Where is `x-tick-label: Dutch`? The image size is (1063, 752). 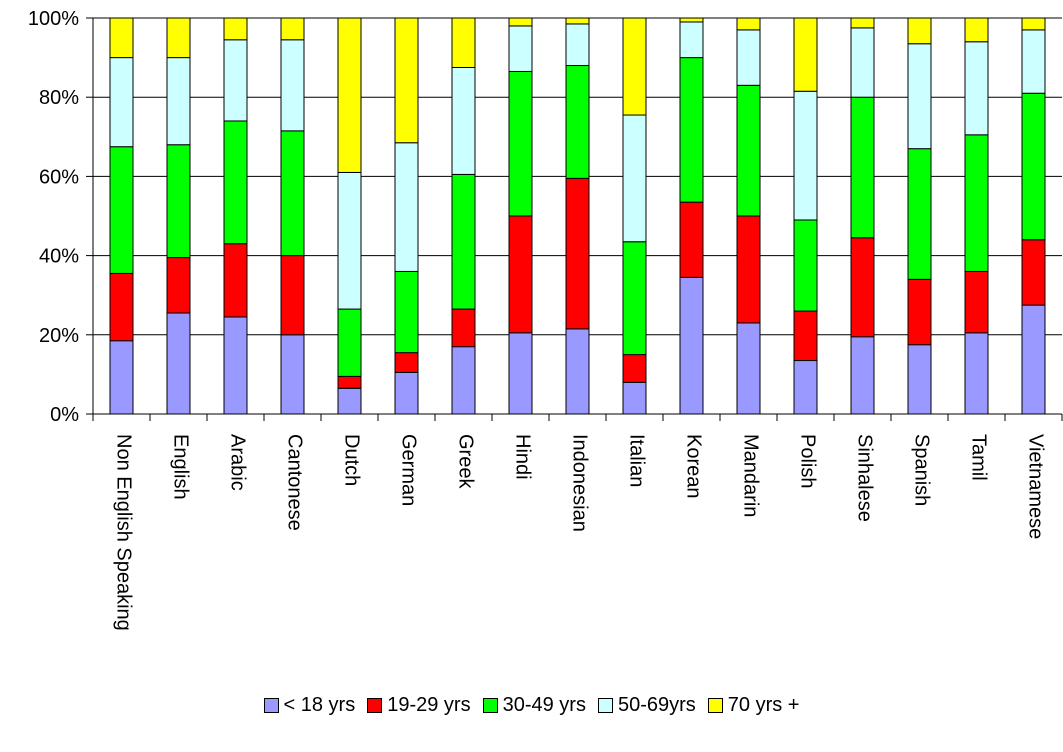 x-tick-label: Dutch is located at coordinates (352, 460).